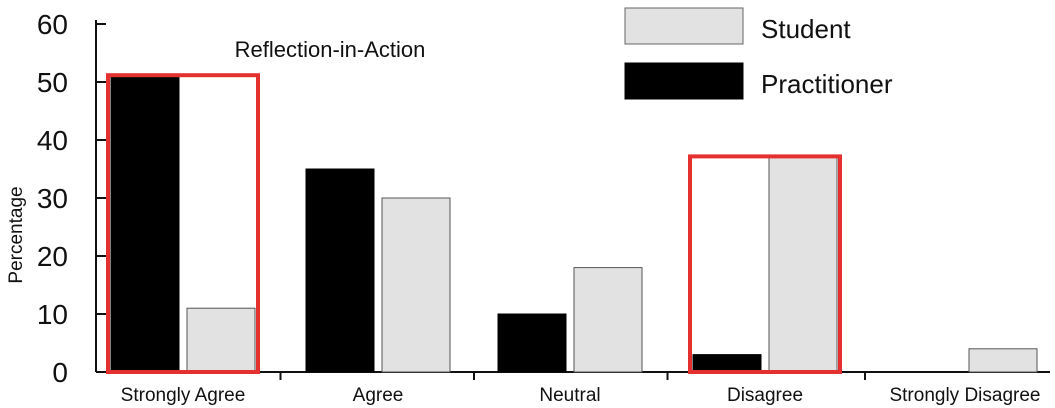 This screenshot has height=408, width=1055. Describe the element at coordinates (964, 395) in the screenshot. I see `x-category-label: Strongly Disagree` at that location.